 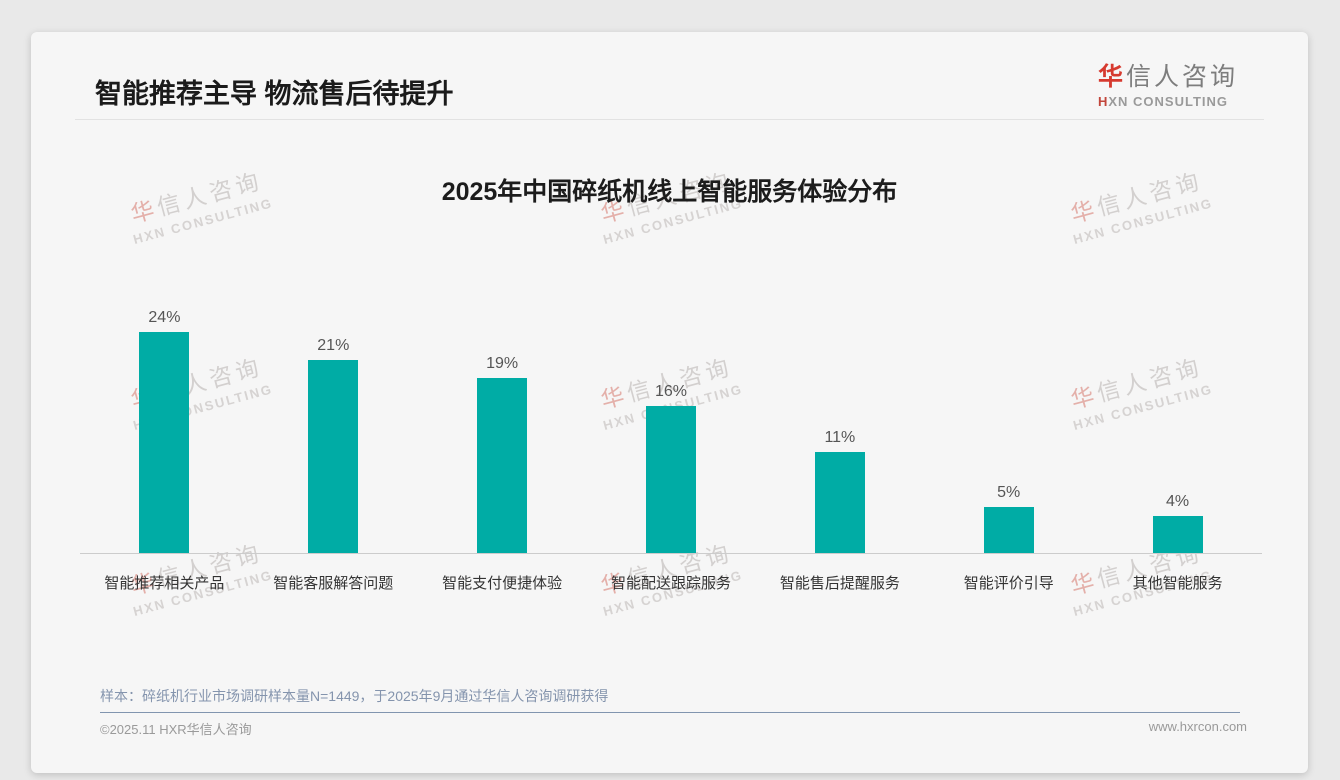 What do you see at coordinates (502, 363) in the screenshot?
I see `bar-value-label: 19%` at bounding box center [502, 363].